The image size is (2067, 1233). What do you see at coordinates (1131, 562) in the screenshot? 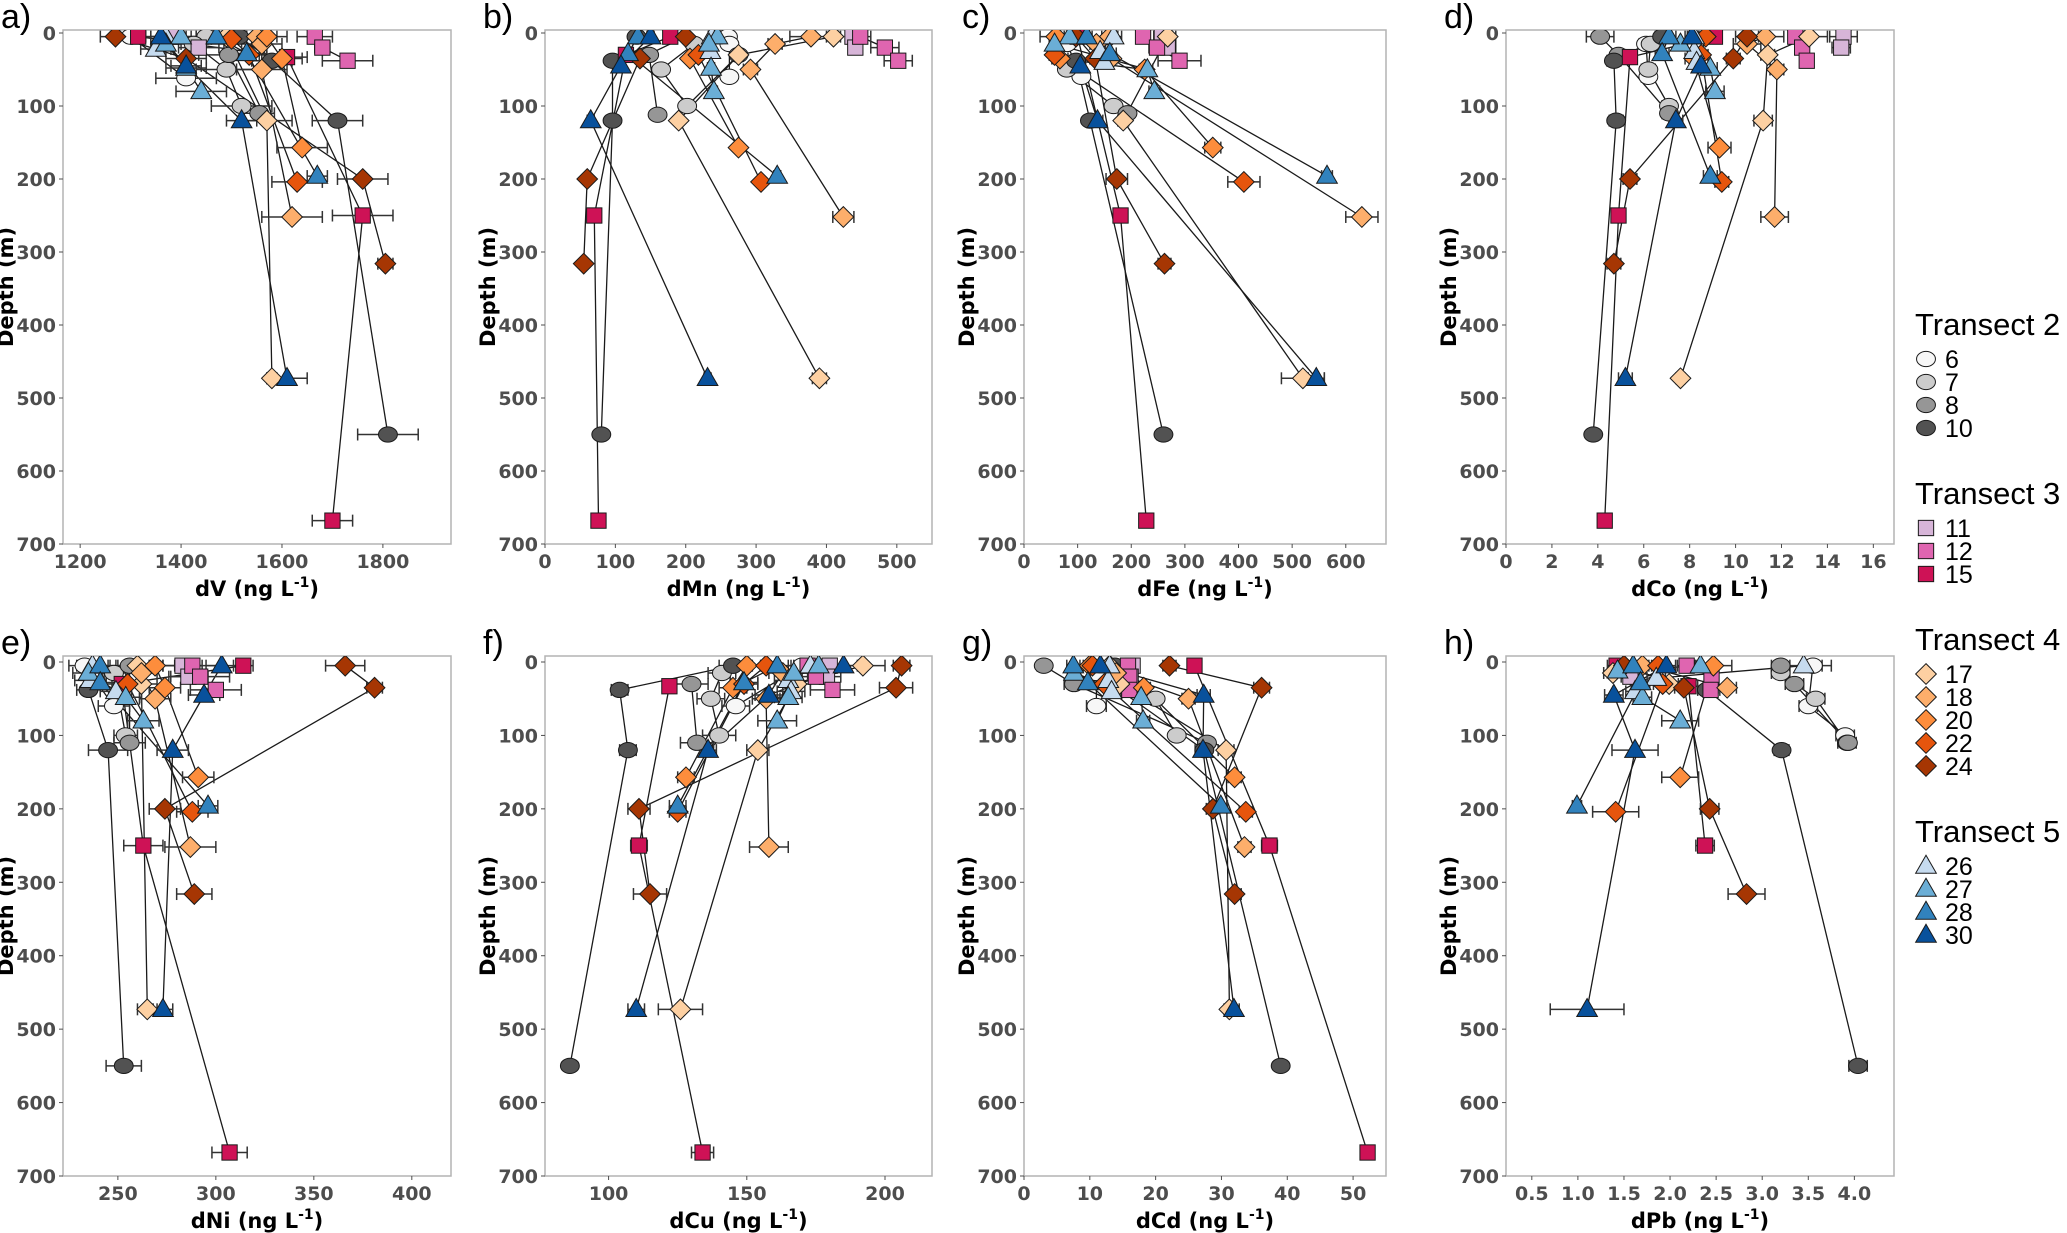
I see `x-tick-label: 200` at bounding box center [1131, 562].